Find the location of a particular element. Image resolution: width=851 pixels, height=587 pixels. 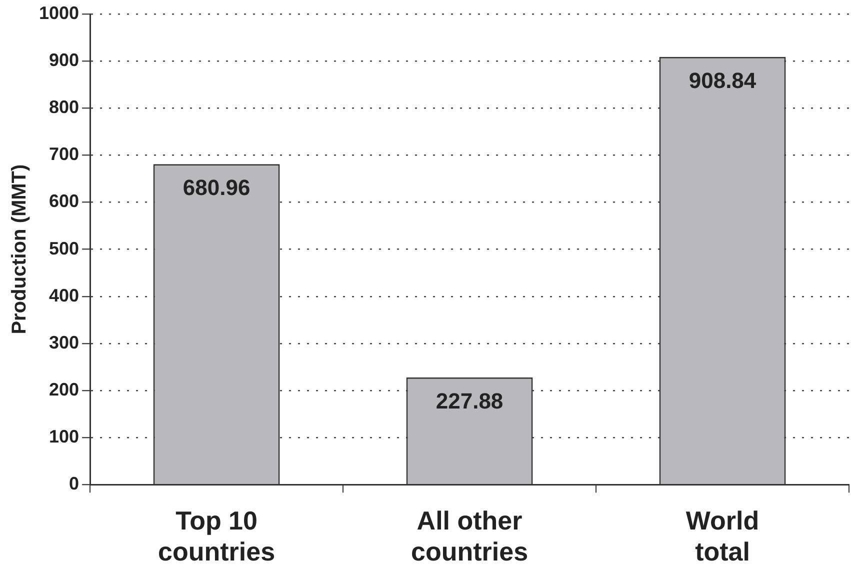

y-tick-label: 200 is located at coordinates (64, 389).